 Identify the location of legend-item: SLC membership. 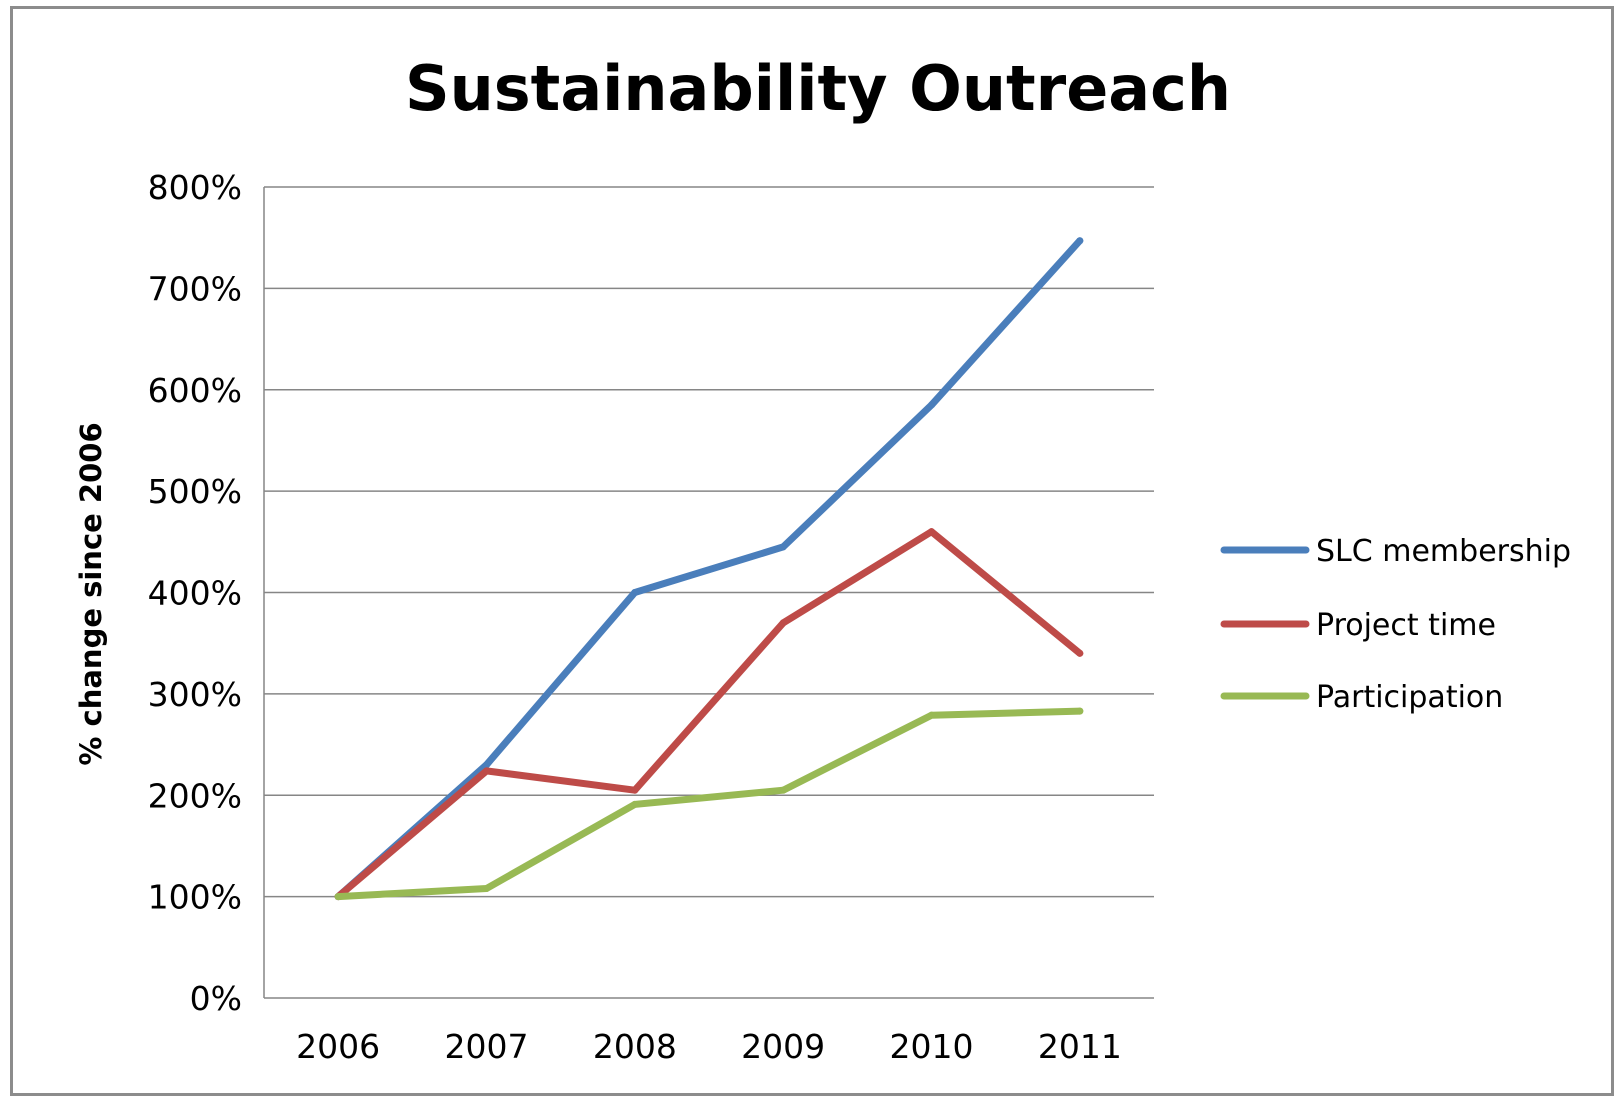
(1395, 551).